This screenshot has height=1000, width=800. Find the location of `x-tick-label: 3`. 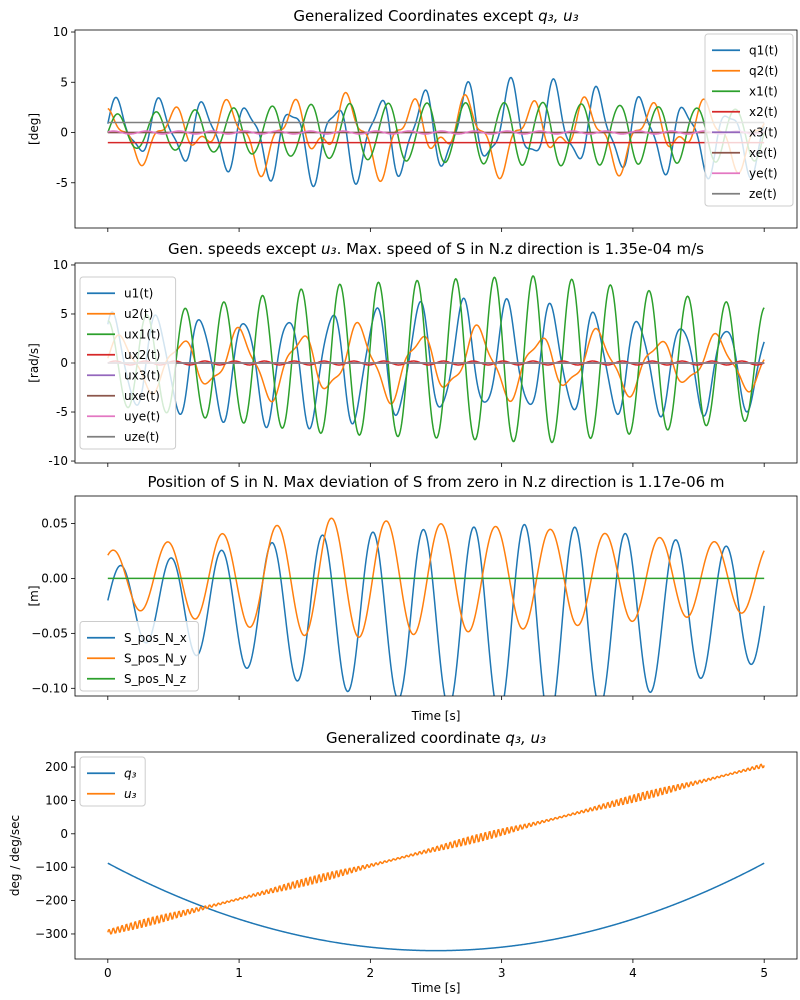

x-tick-label: 3 is located at coordinates (502, 973).